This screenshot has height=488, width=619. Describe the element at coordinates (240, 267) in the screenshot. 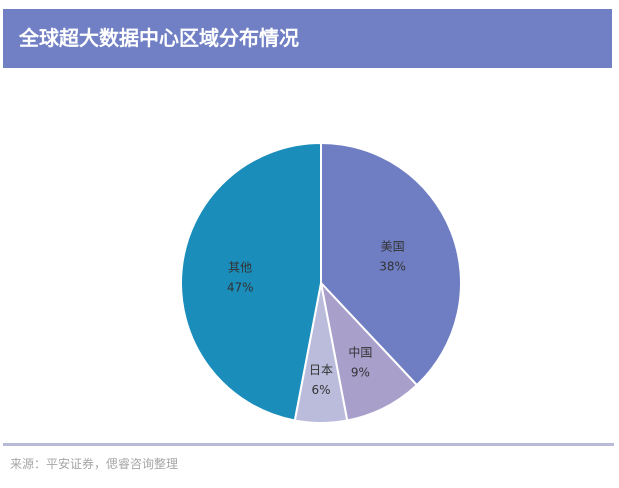

I see `slice-label-name: 其他` at that location.